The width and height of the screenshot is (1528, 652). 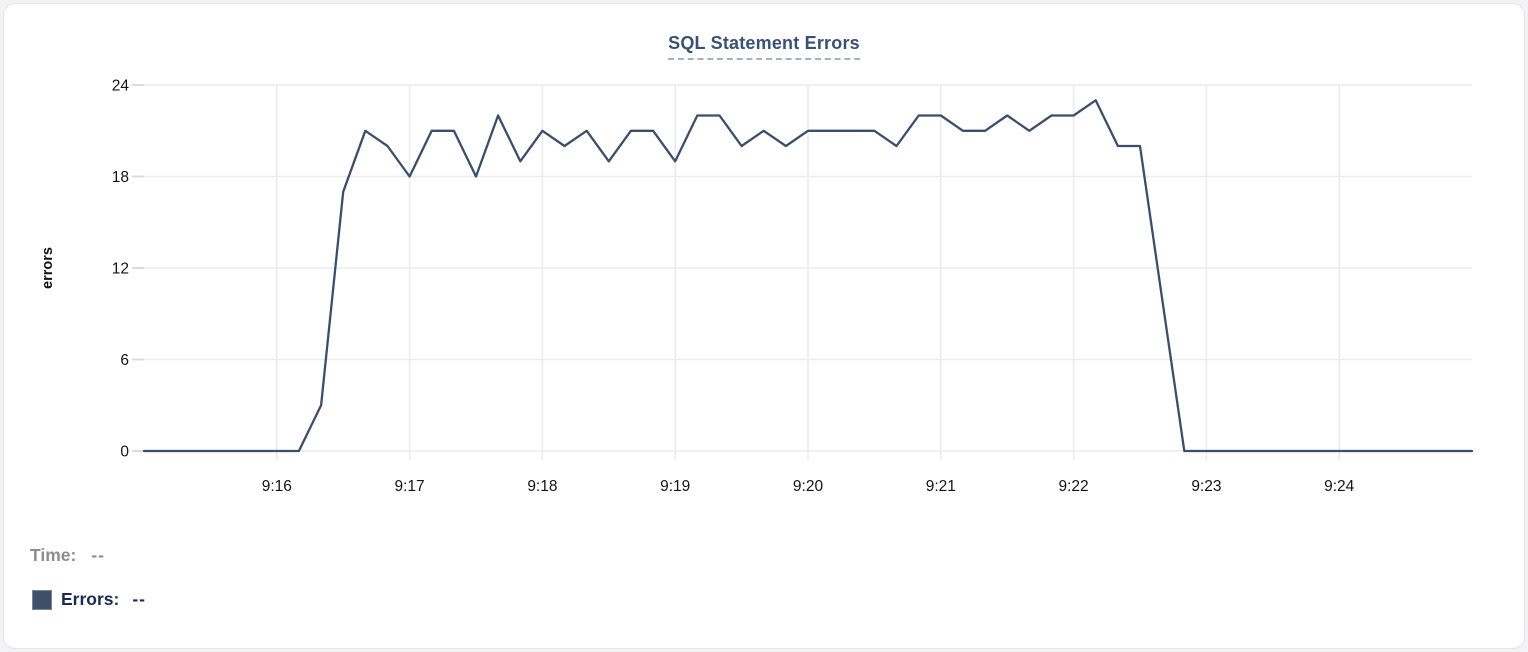 What do you see at coordinates (277, 486) in the screenshot?
I see `x-tick-label: 9:16` at bounding box center [277, 486].